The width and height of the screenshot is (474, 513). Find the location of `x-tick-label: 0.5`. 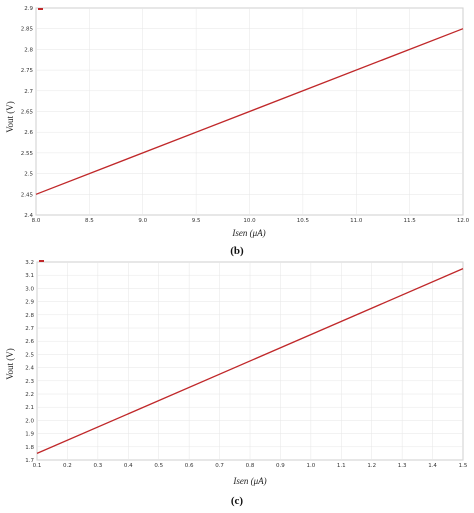

x-tick-label: 0.5 is located at coordinates (158, 466).